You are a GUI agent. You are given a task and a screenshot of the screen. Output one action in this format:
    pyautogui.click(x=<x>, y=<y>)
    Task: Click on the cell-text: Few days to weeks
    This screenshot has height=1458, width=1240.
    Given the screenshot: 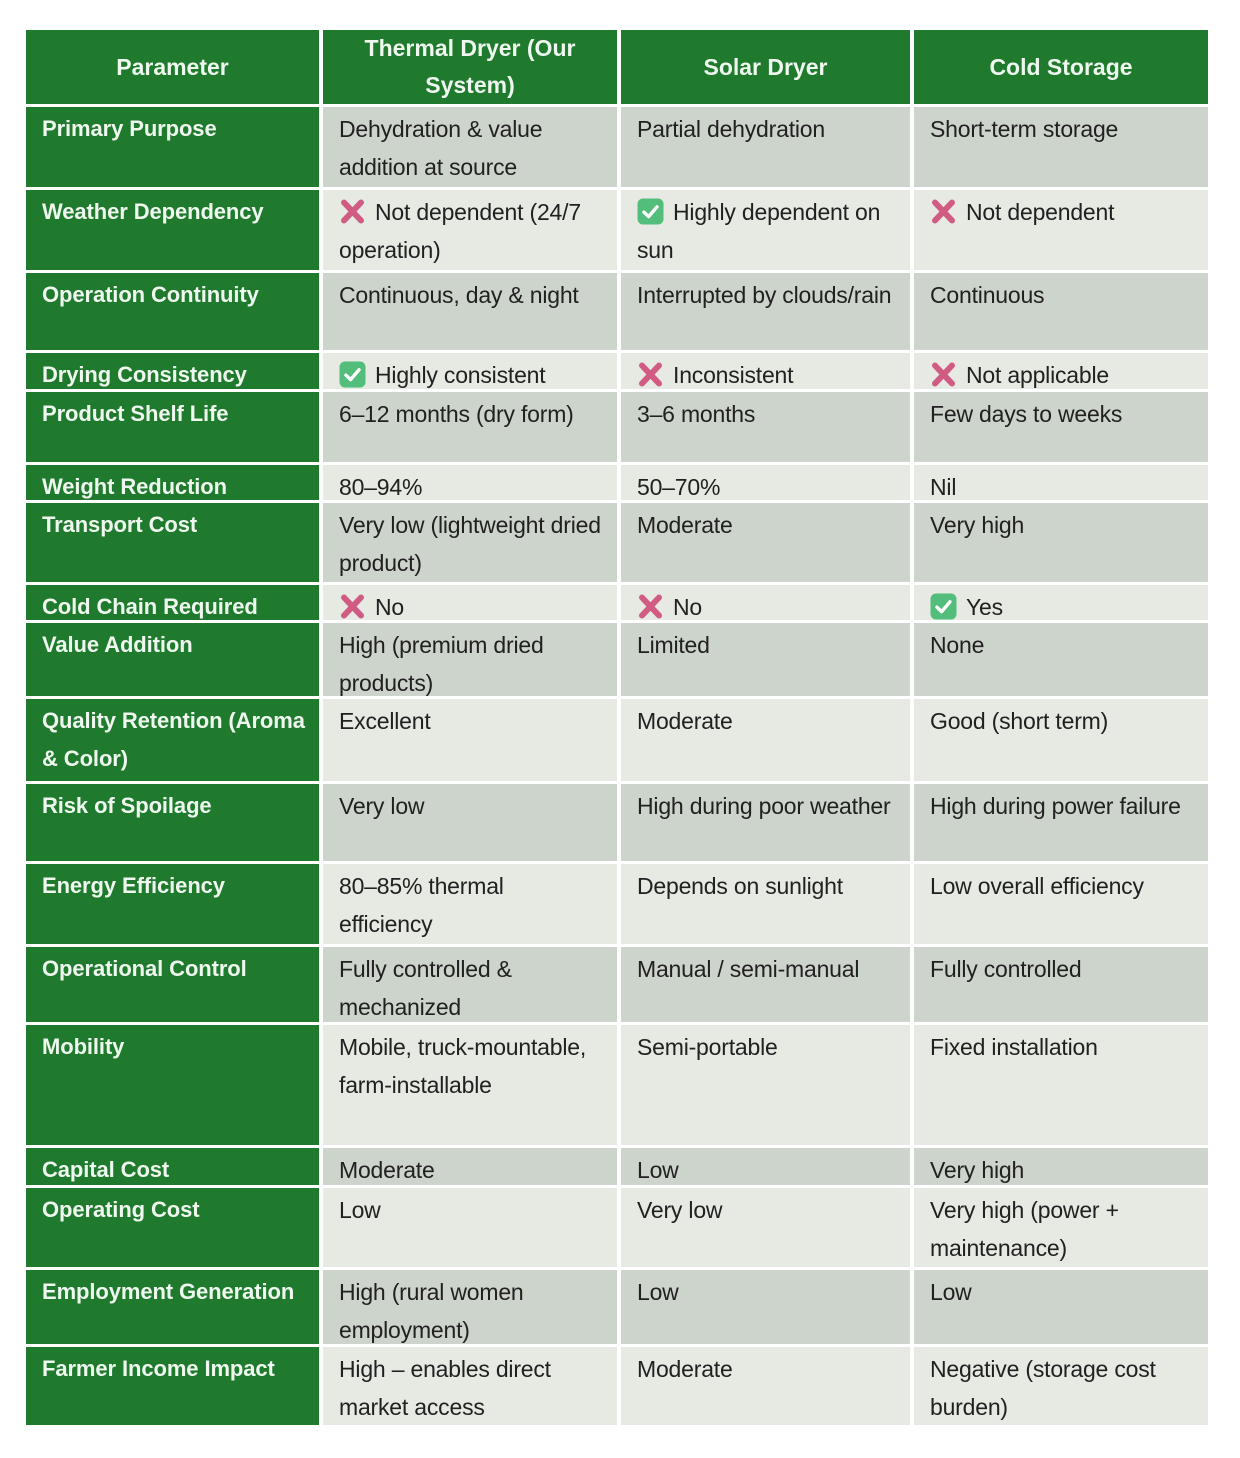 What is the action you would take?
    pyautogui.click(x=1026, y=414)
    